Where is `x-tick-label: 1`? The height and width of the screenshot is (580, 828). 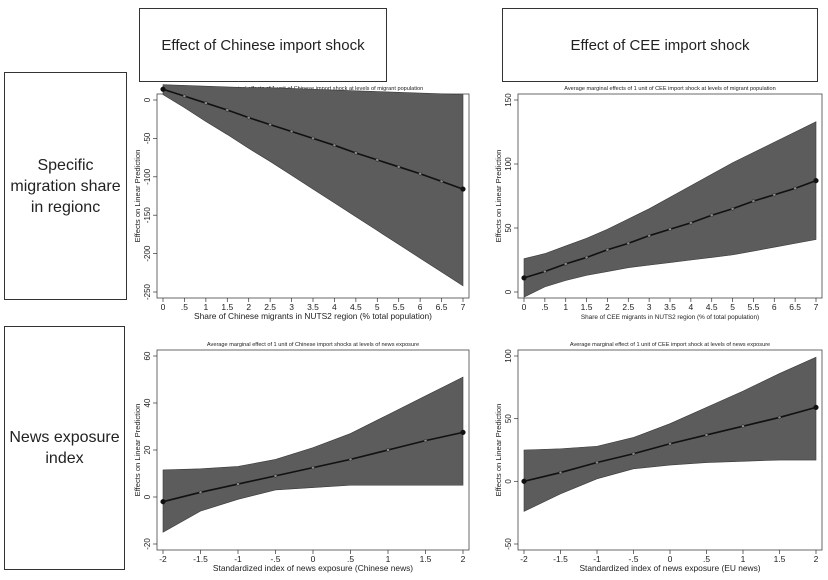
x-tick-label: 1 is located at coordinates (743, 559).